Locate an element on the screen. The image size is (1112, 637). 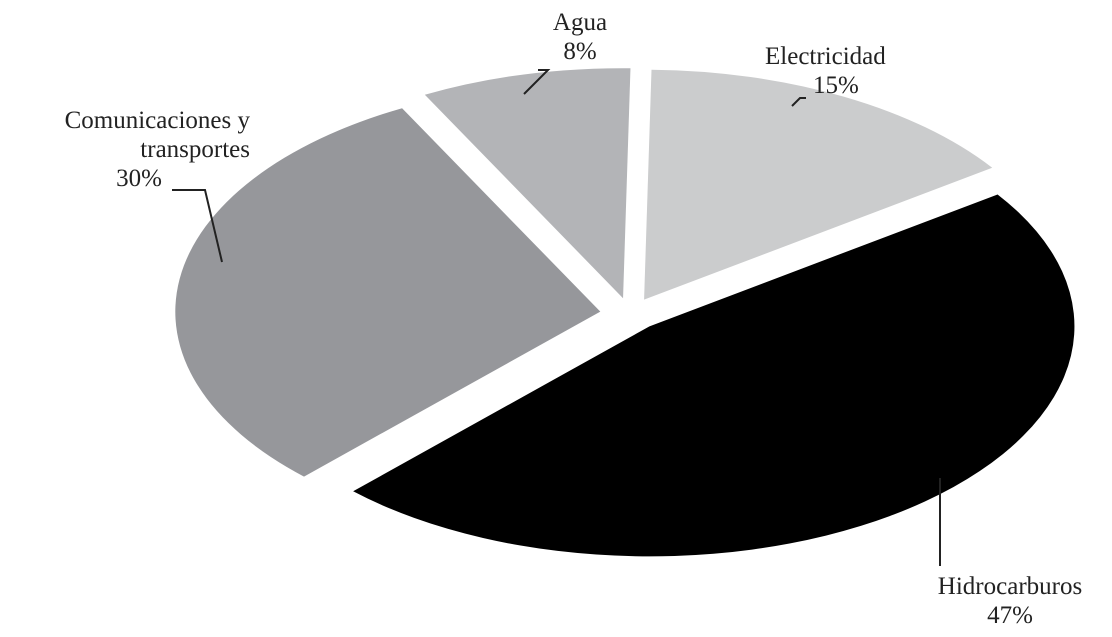
slice-electricidad is located at coordinates (818, 184).